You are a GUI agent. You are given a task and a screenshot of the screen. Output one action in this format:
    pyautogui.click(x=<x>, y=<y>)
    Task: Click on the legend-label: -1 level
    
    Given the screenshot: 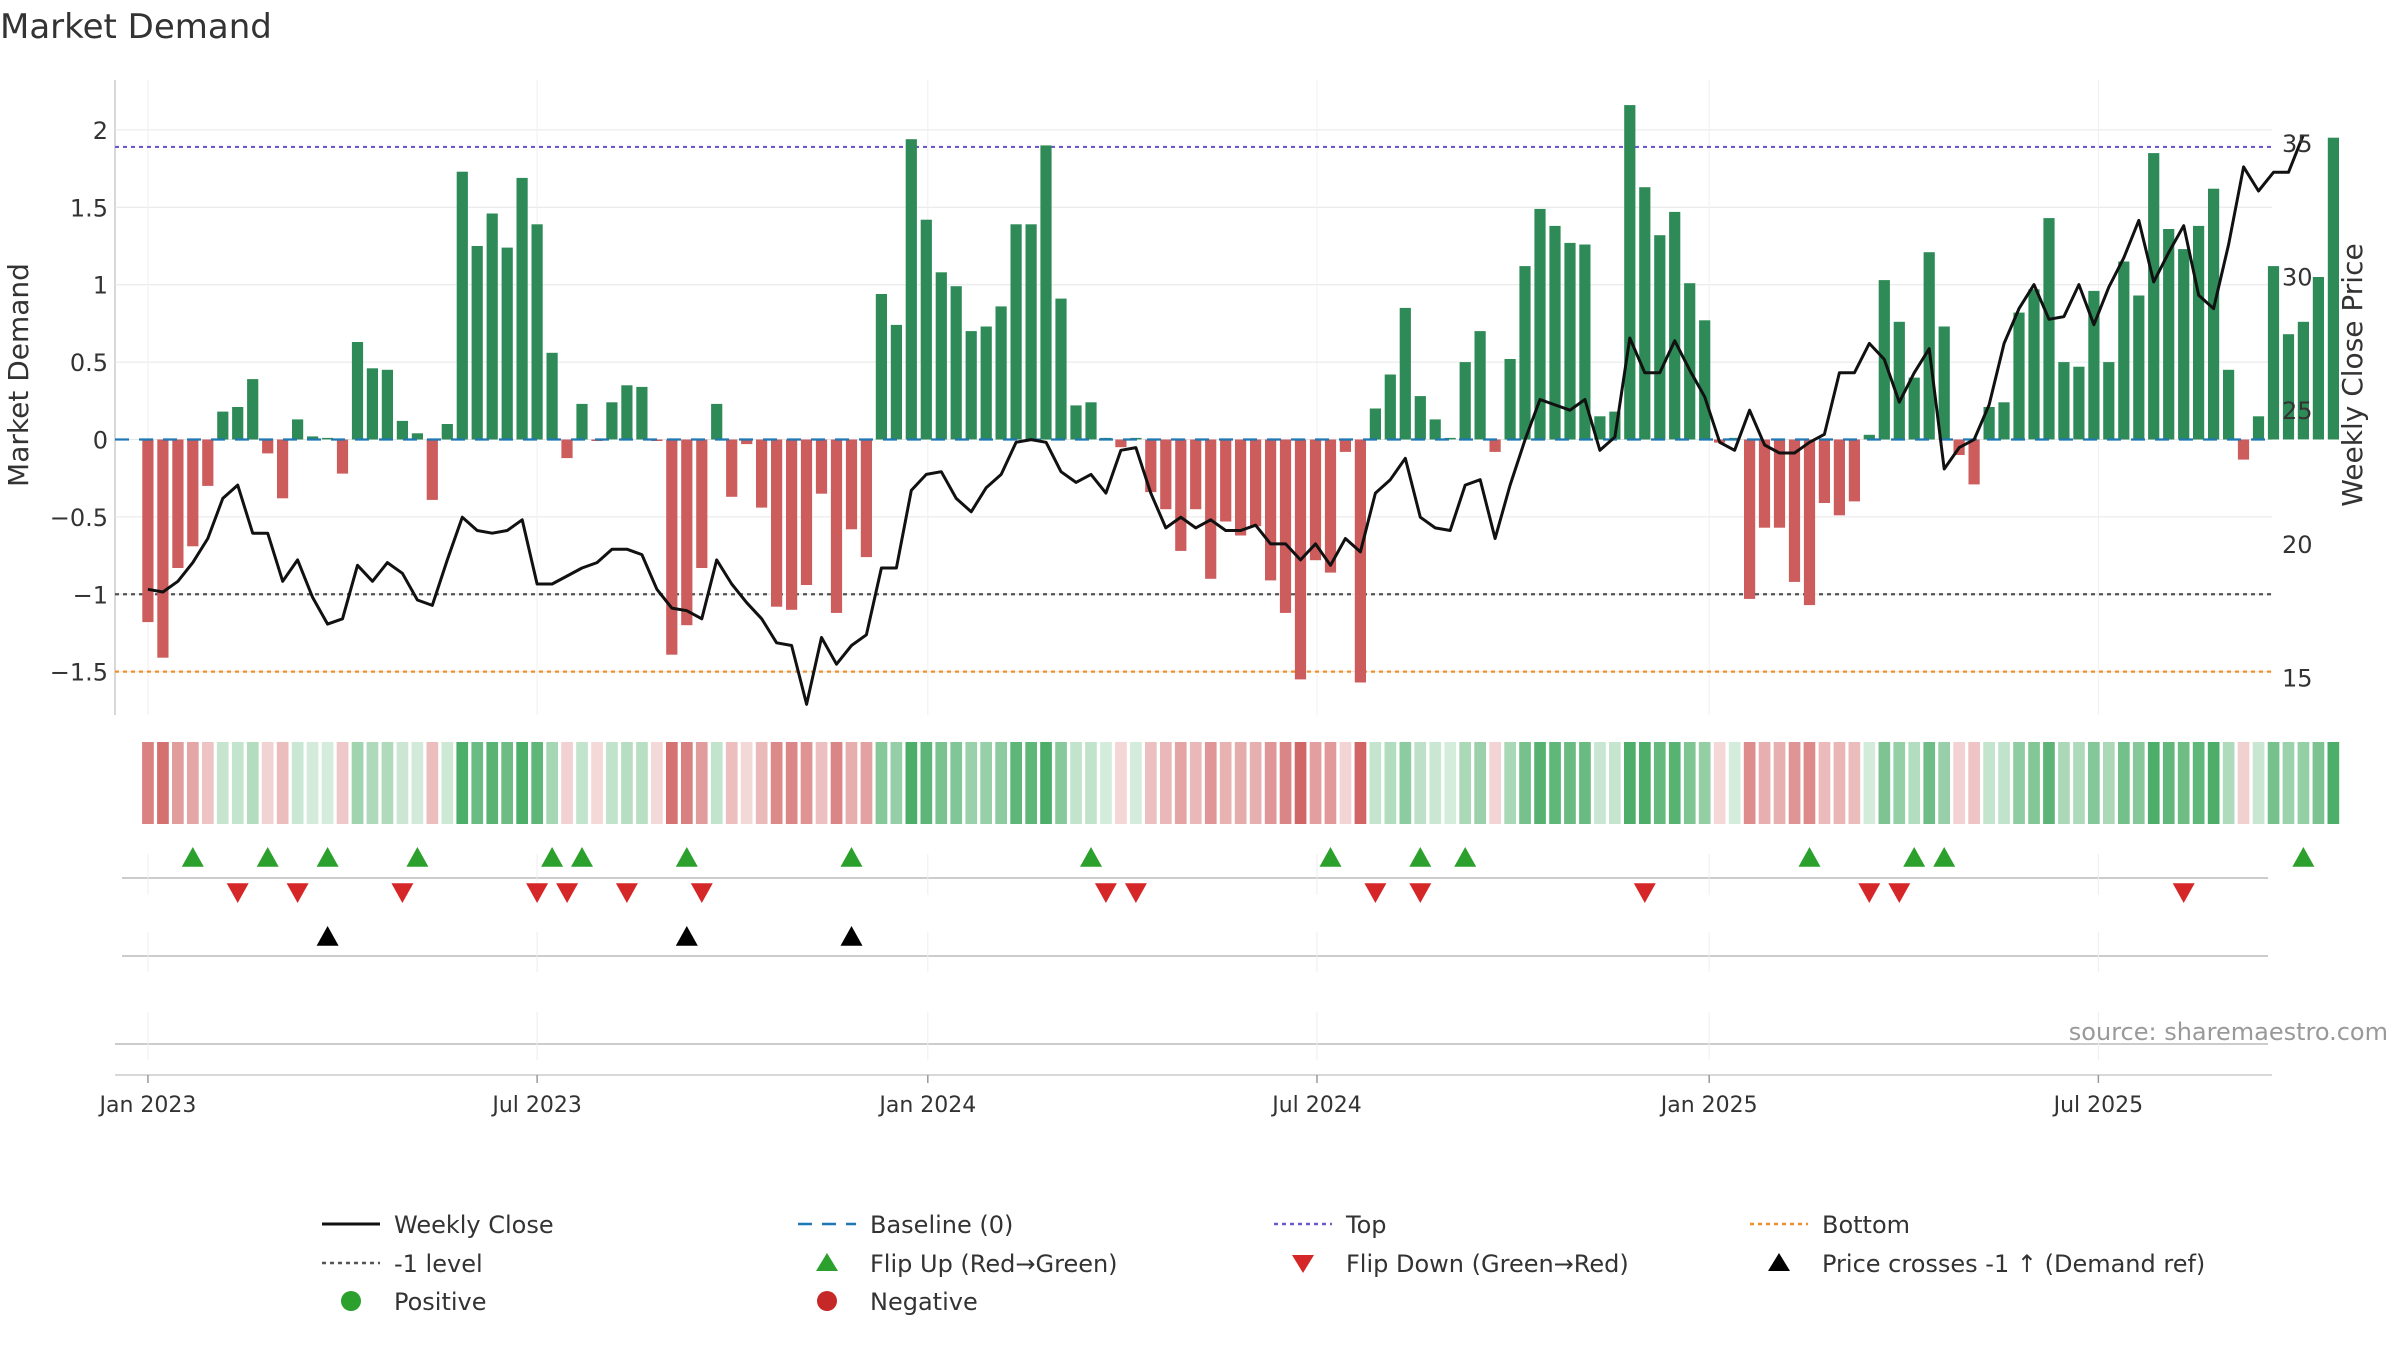 What is the action you would take?
    pyautogui.click(x=438, y=1264)
    